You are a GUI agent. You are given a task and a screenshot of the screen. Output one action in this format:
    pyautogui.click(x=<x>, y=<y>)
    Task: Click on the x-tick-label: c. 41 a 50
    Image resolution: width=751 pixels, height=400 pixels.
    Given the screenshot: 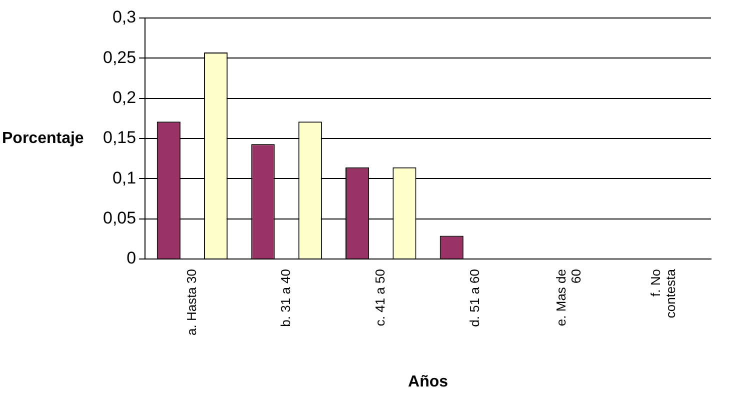 What is the action you would take?
    pyautogui.click(x=380, y=297)
    